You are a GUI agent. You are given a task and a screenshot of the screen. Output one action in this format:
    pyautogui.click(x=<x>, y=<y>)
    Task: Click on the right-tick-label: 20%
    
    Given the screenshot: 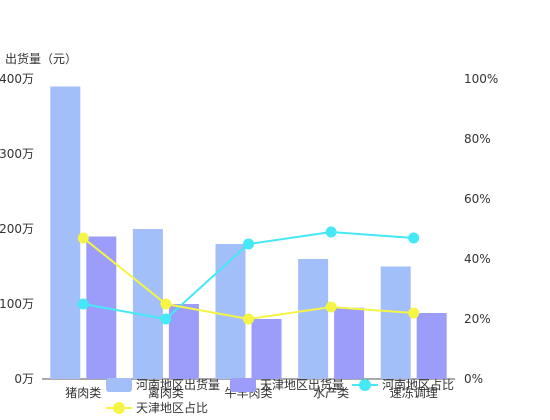 What is the action you would take?
    pyautogui.click(x=477, y=319)
    